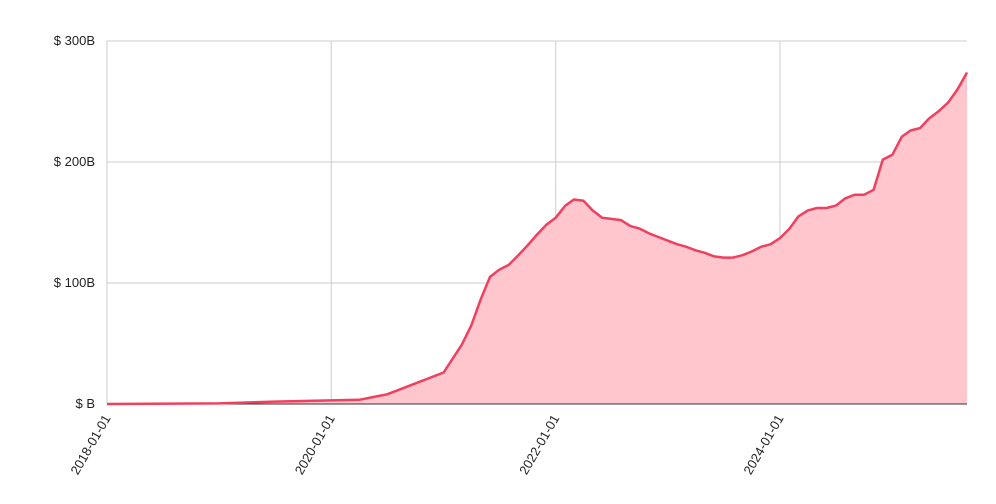 The width and height of the screenshot is (996, 504). Describe the element at coordinates (539, 444) in the screenshot. I see `x-tick-label: 2022-01-01` at that location.